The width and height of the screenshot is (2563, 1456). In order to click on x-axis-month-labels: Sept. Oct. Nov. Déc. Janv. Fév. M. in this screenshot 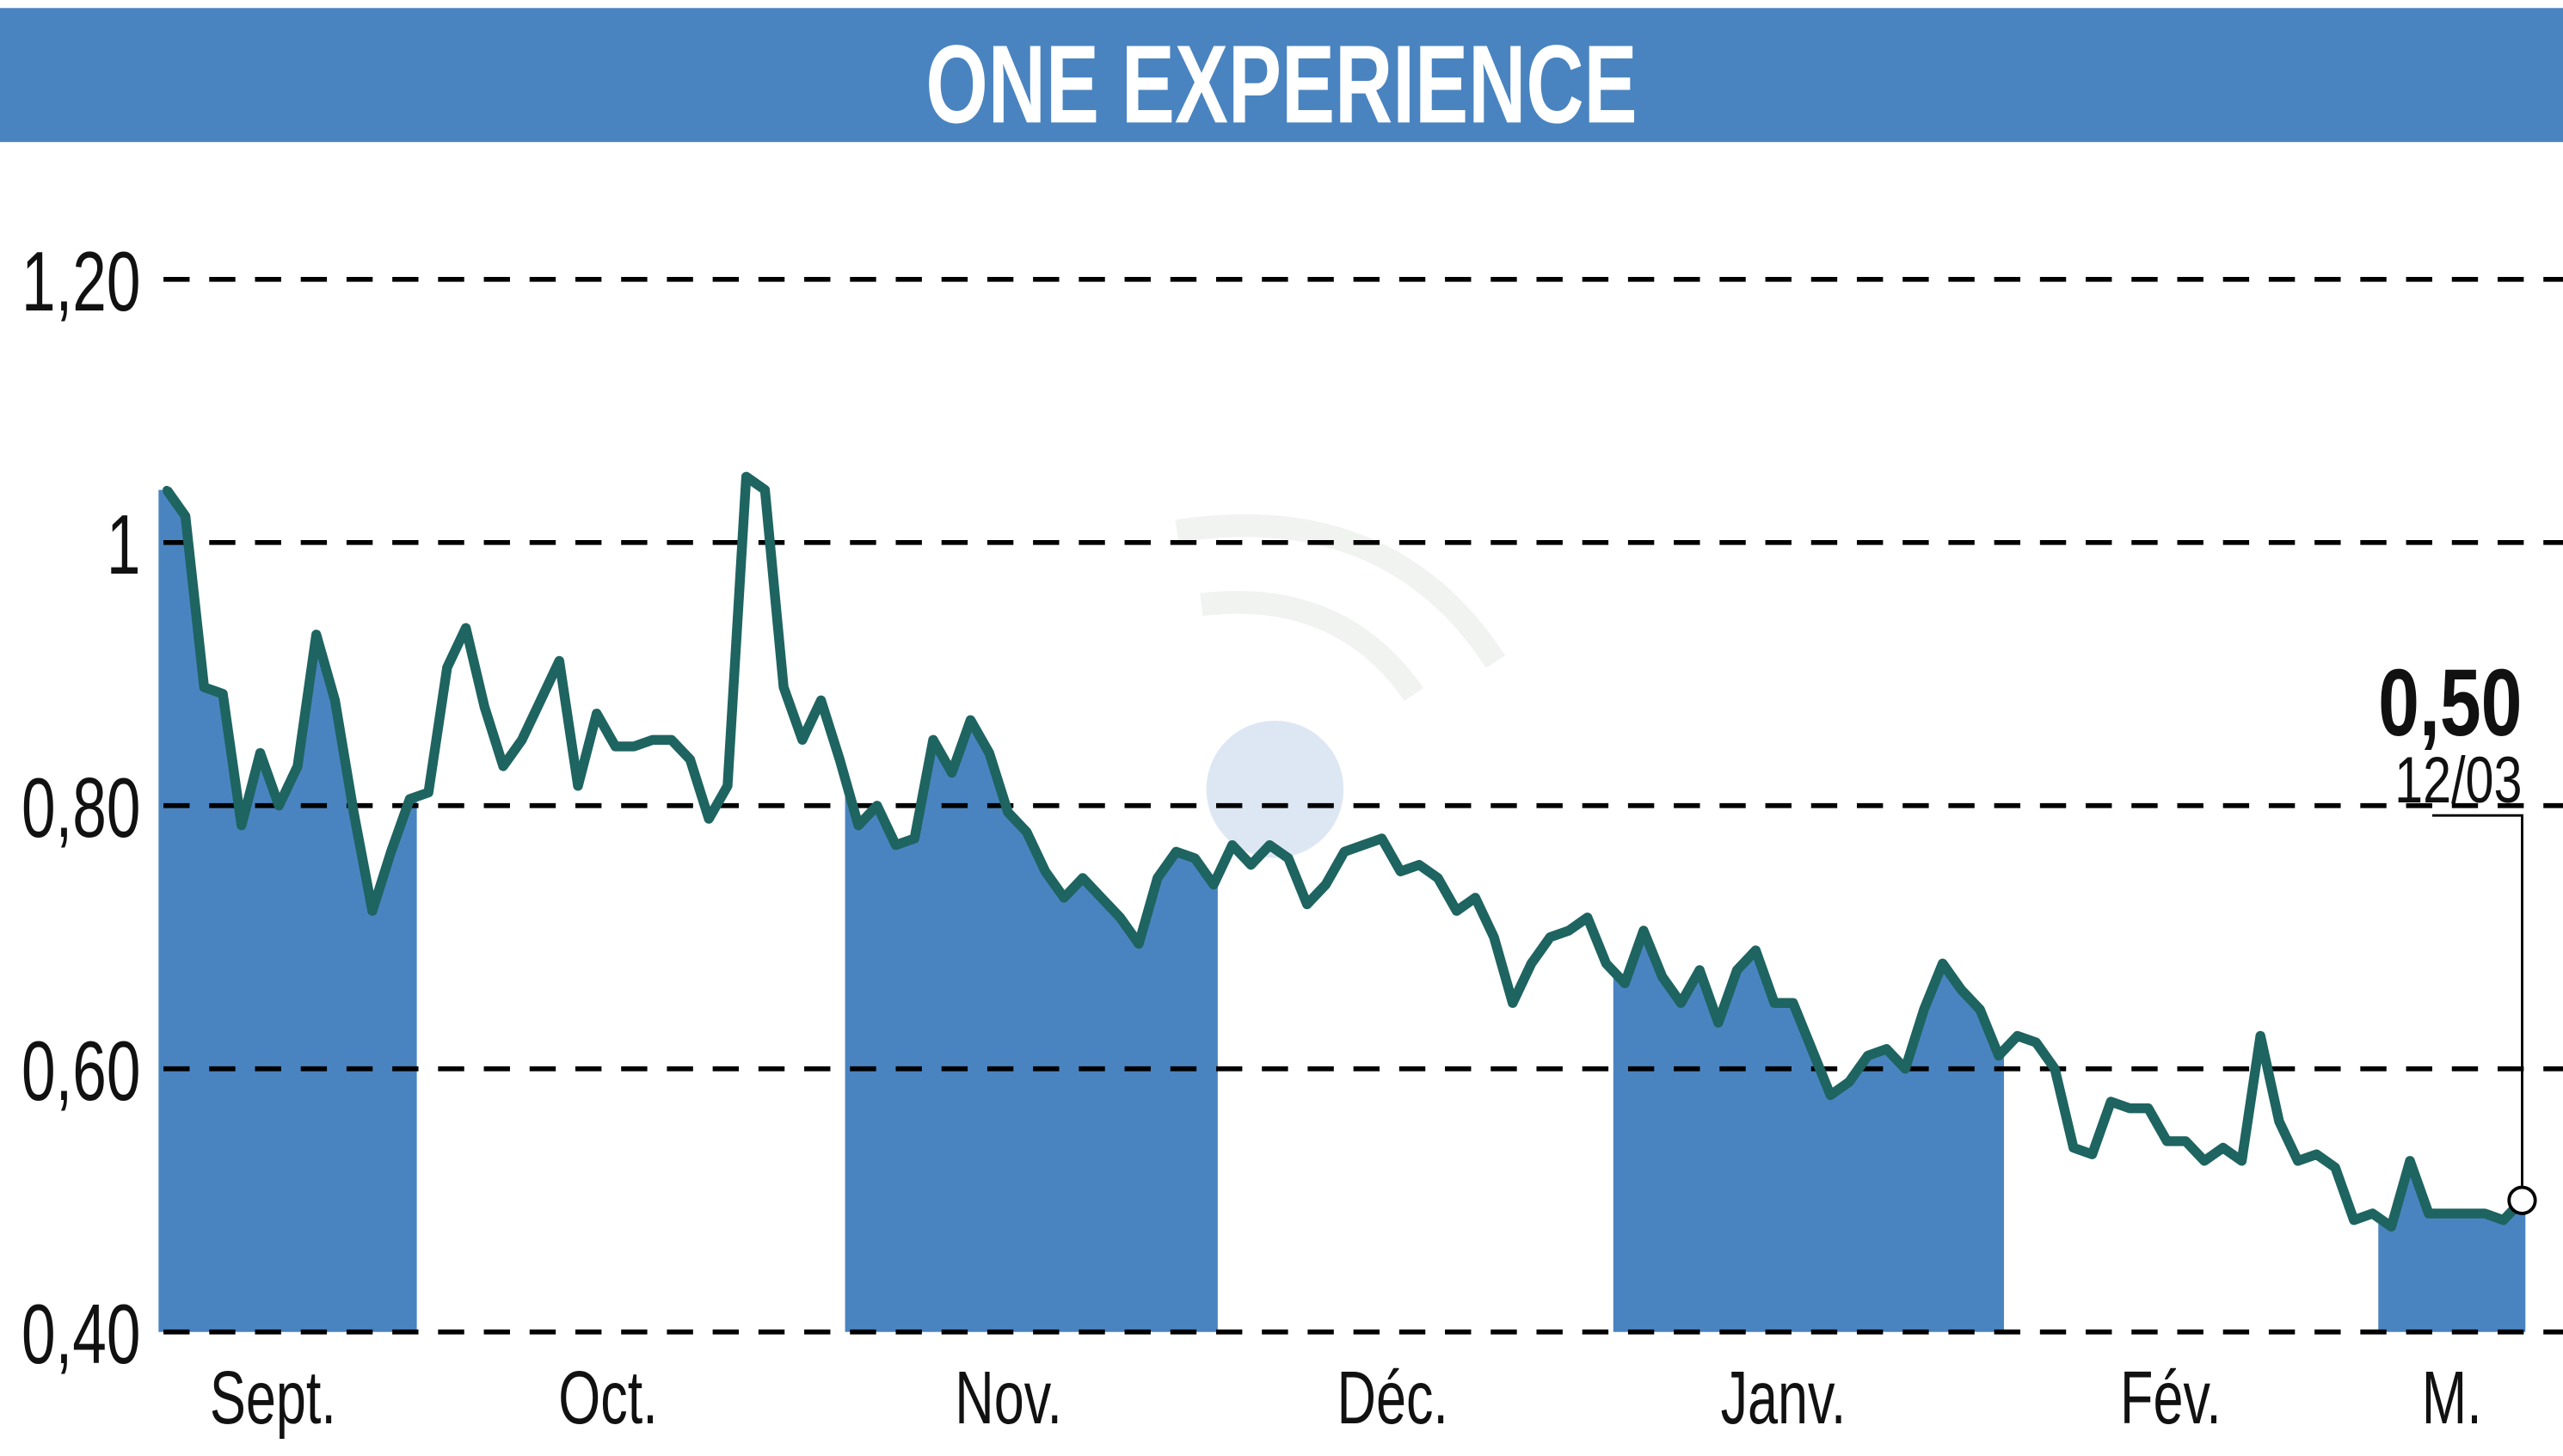, I will do `click(1346, 1399)`.